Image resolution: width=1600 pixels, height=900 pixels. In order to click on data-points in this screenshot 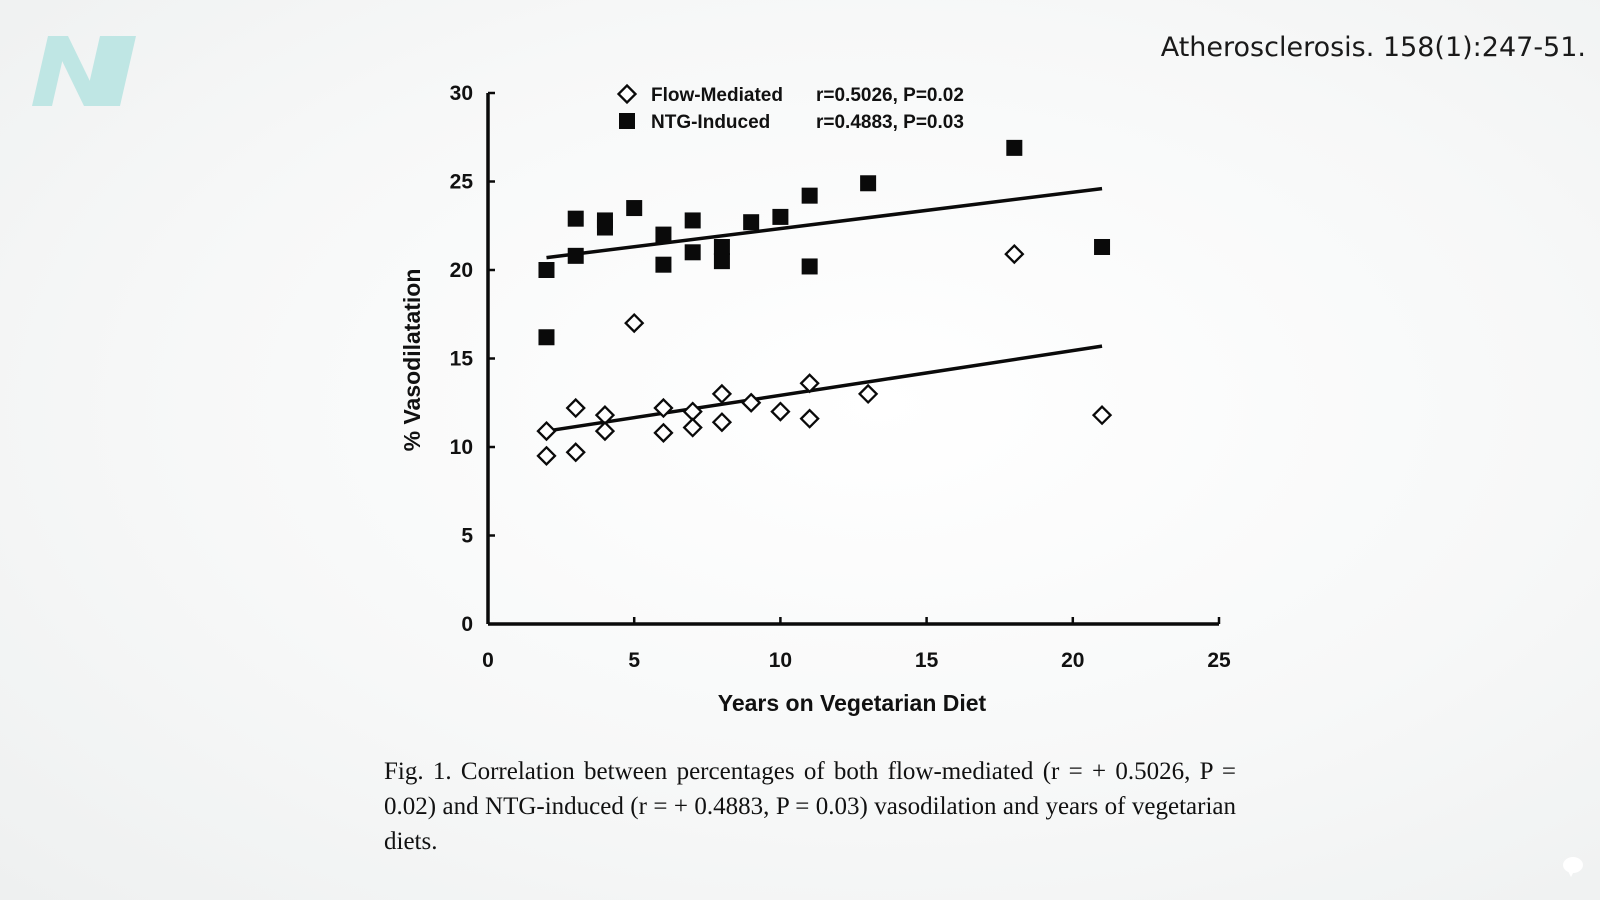, I will do `click(824, 302)`.